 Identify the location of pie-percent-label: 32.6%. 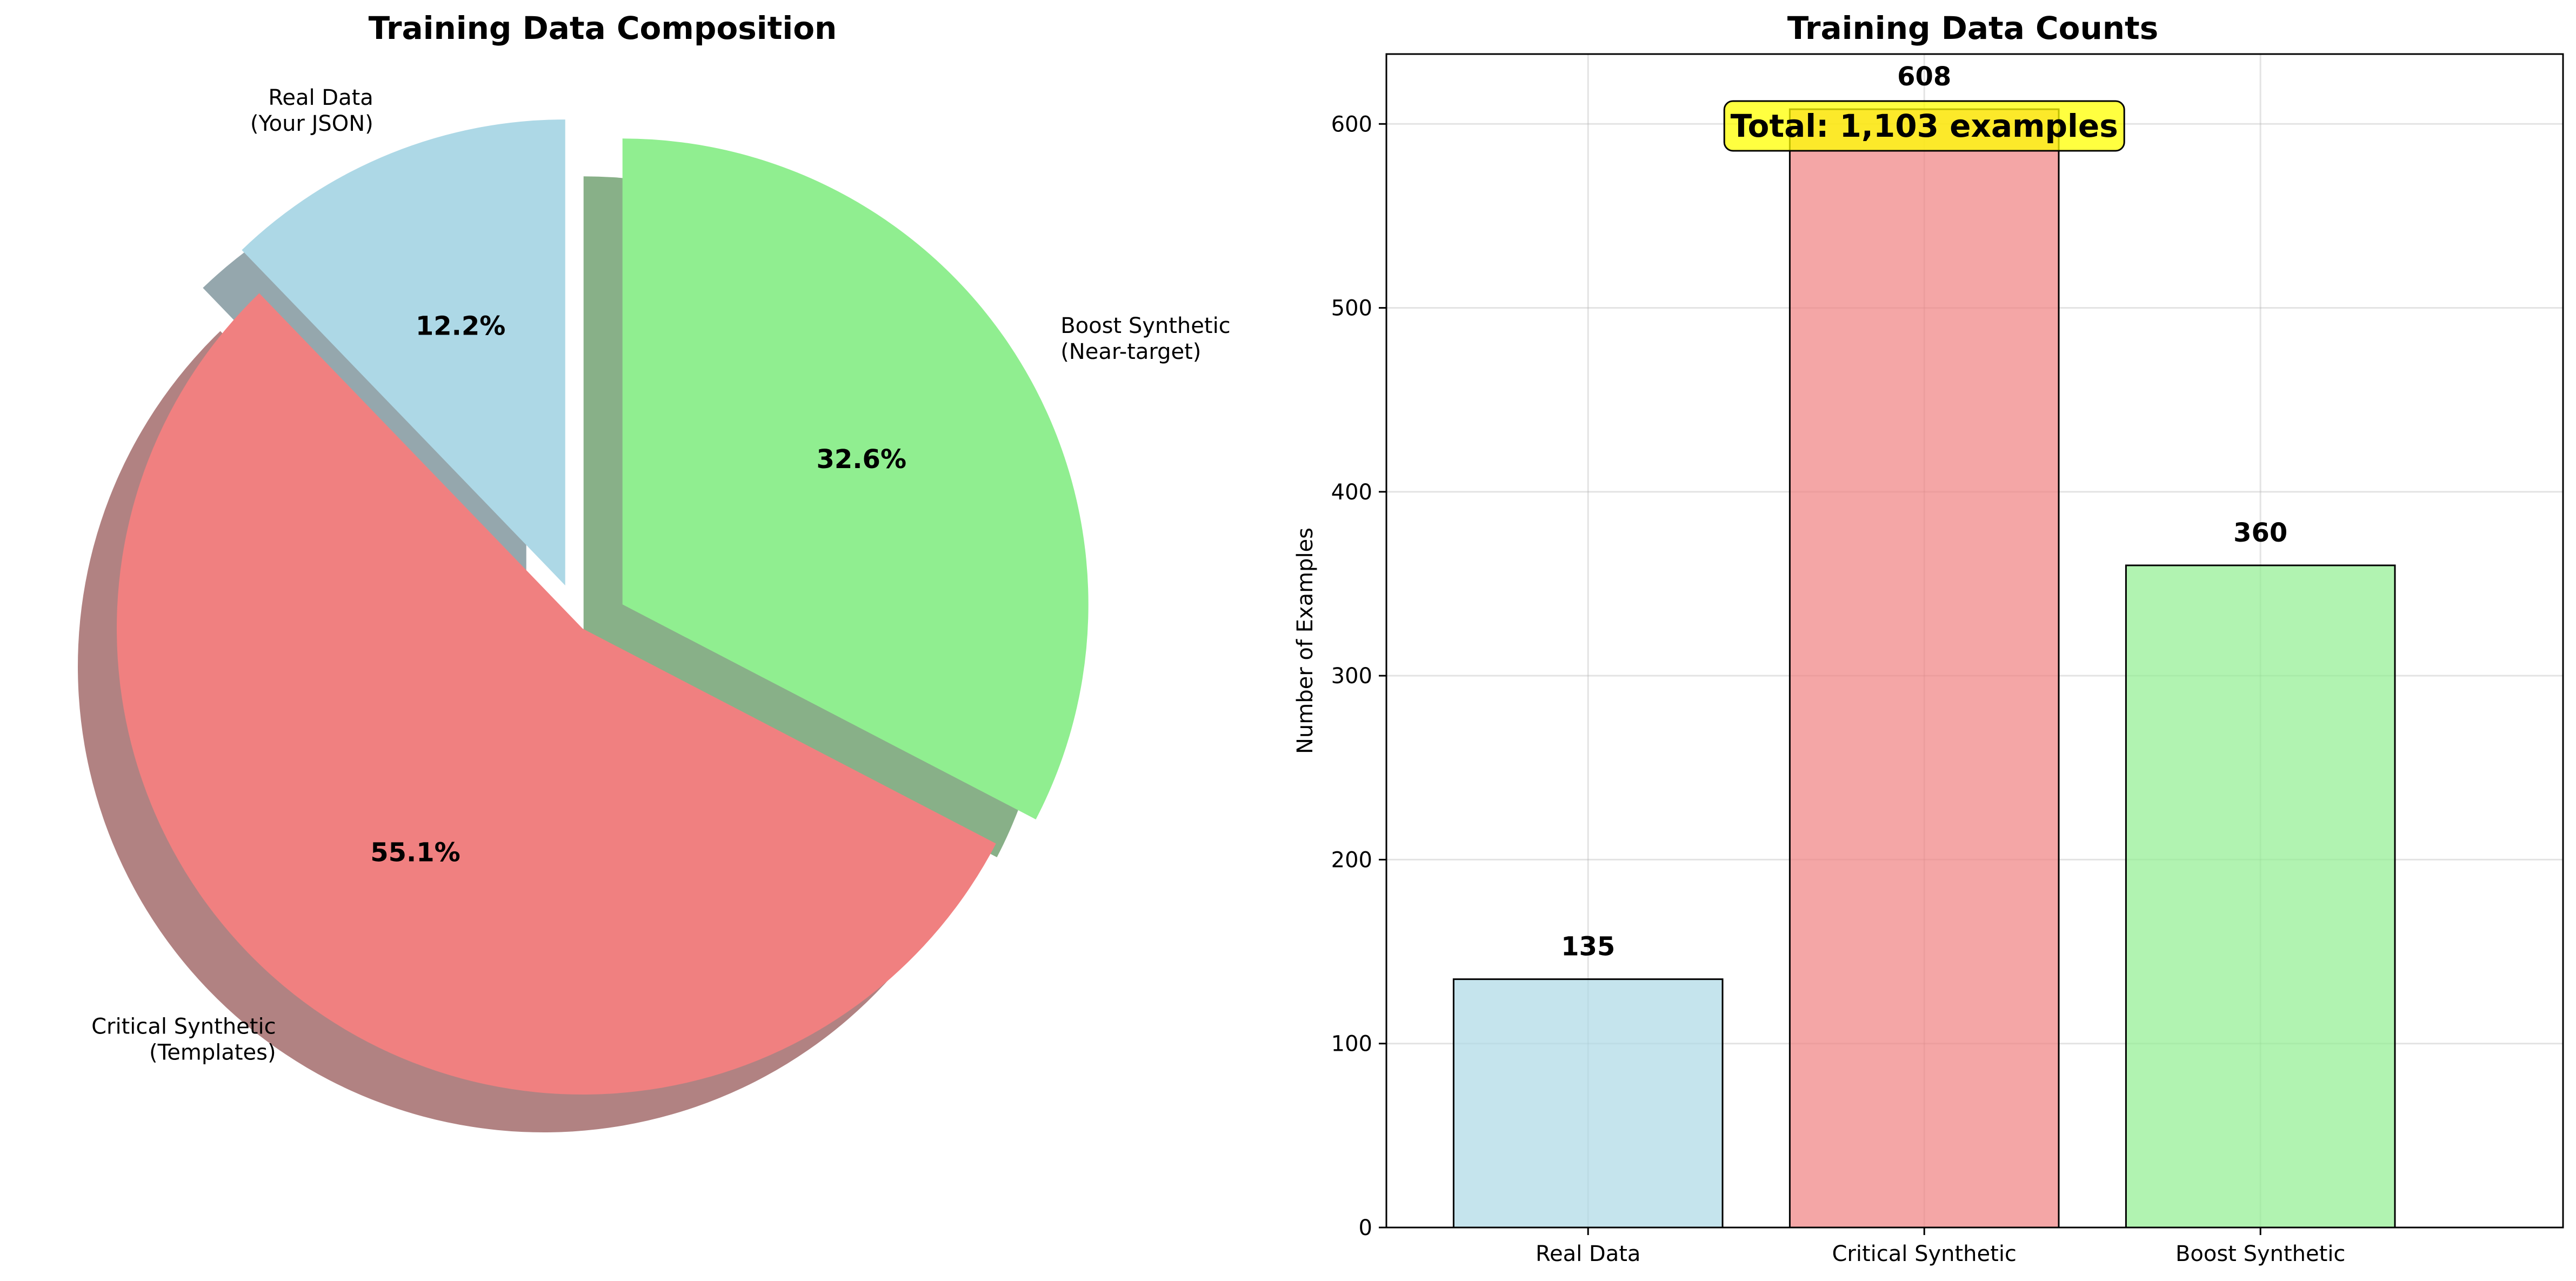
(862, 459).